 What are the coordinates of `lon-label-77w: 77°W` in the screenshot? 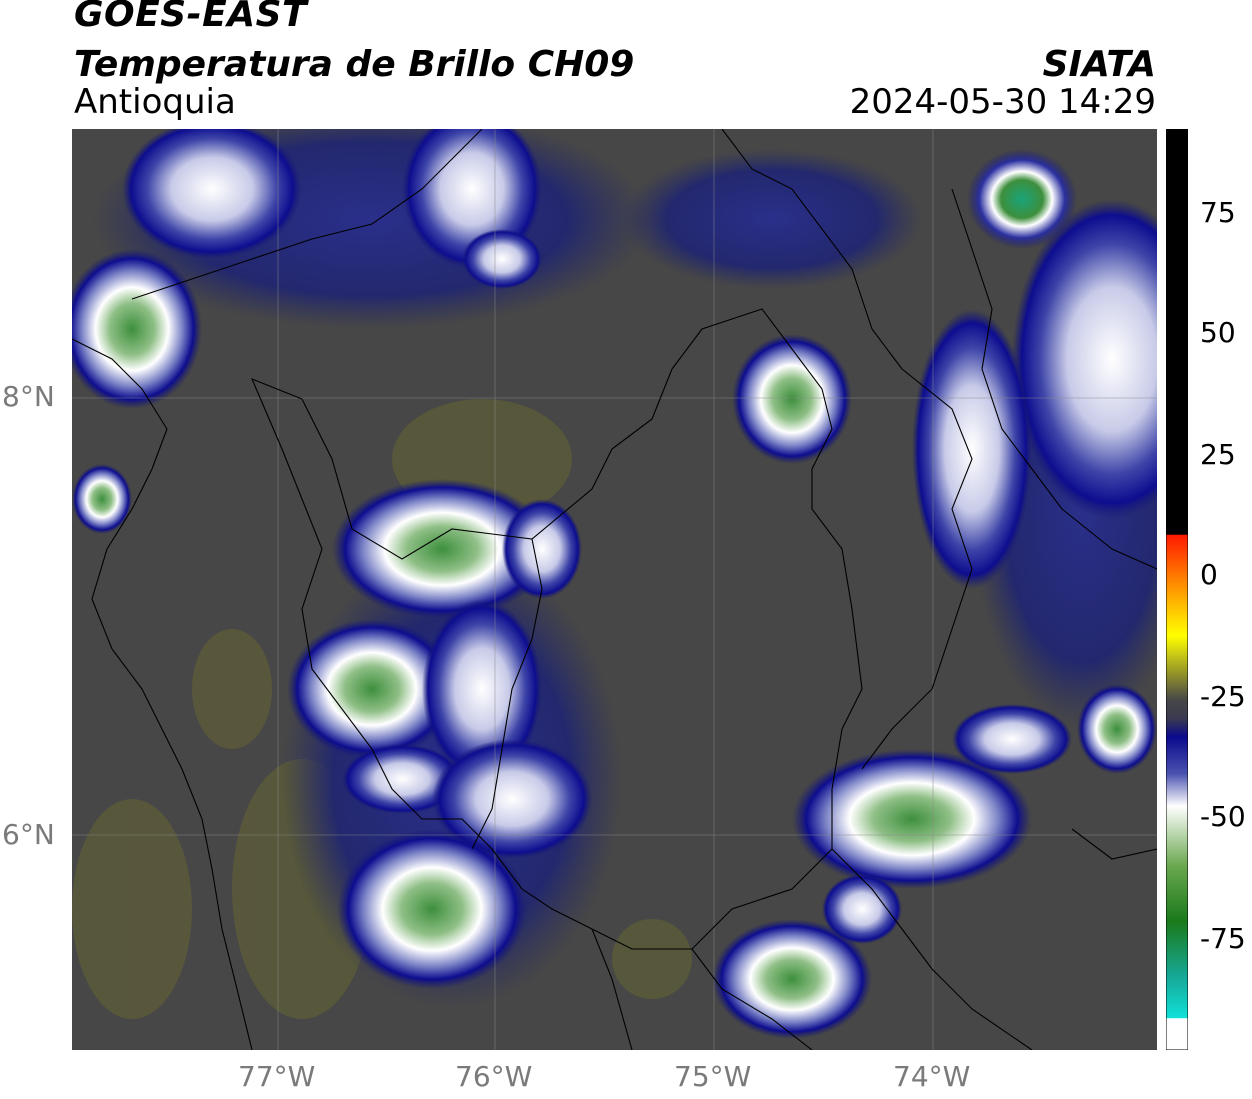 It's located at (277, 1076).